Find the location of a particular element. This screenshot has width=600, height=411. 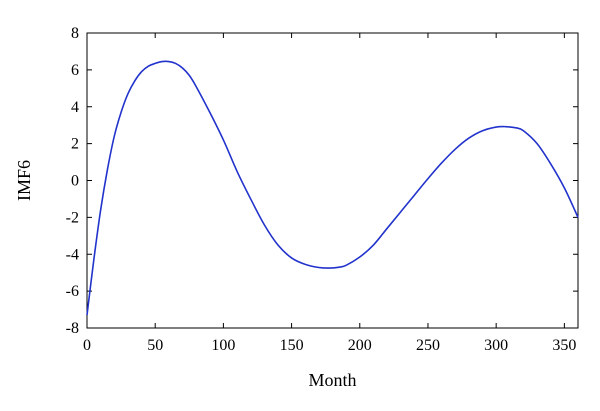

x-tick-label: 350 is located at coordinates (564, 345).